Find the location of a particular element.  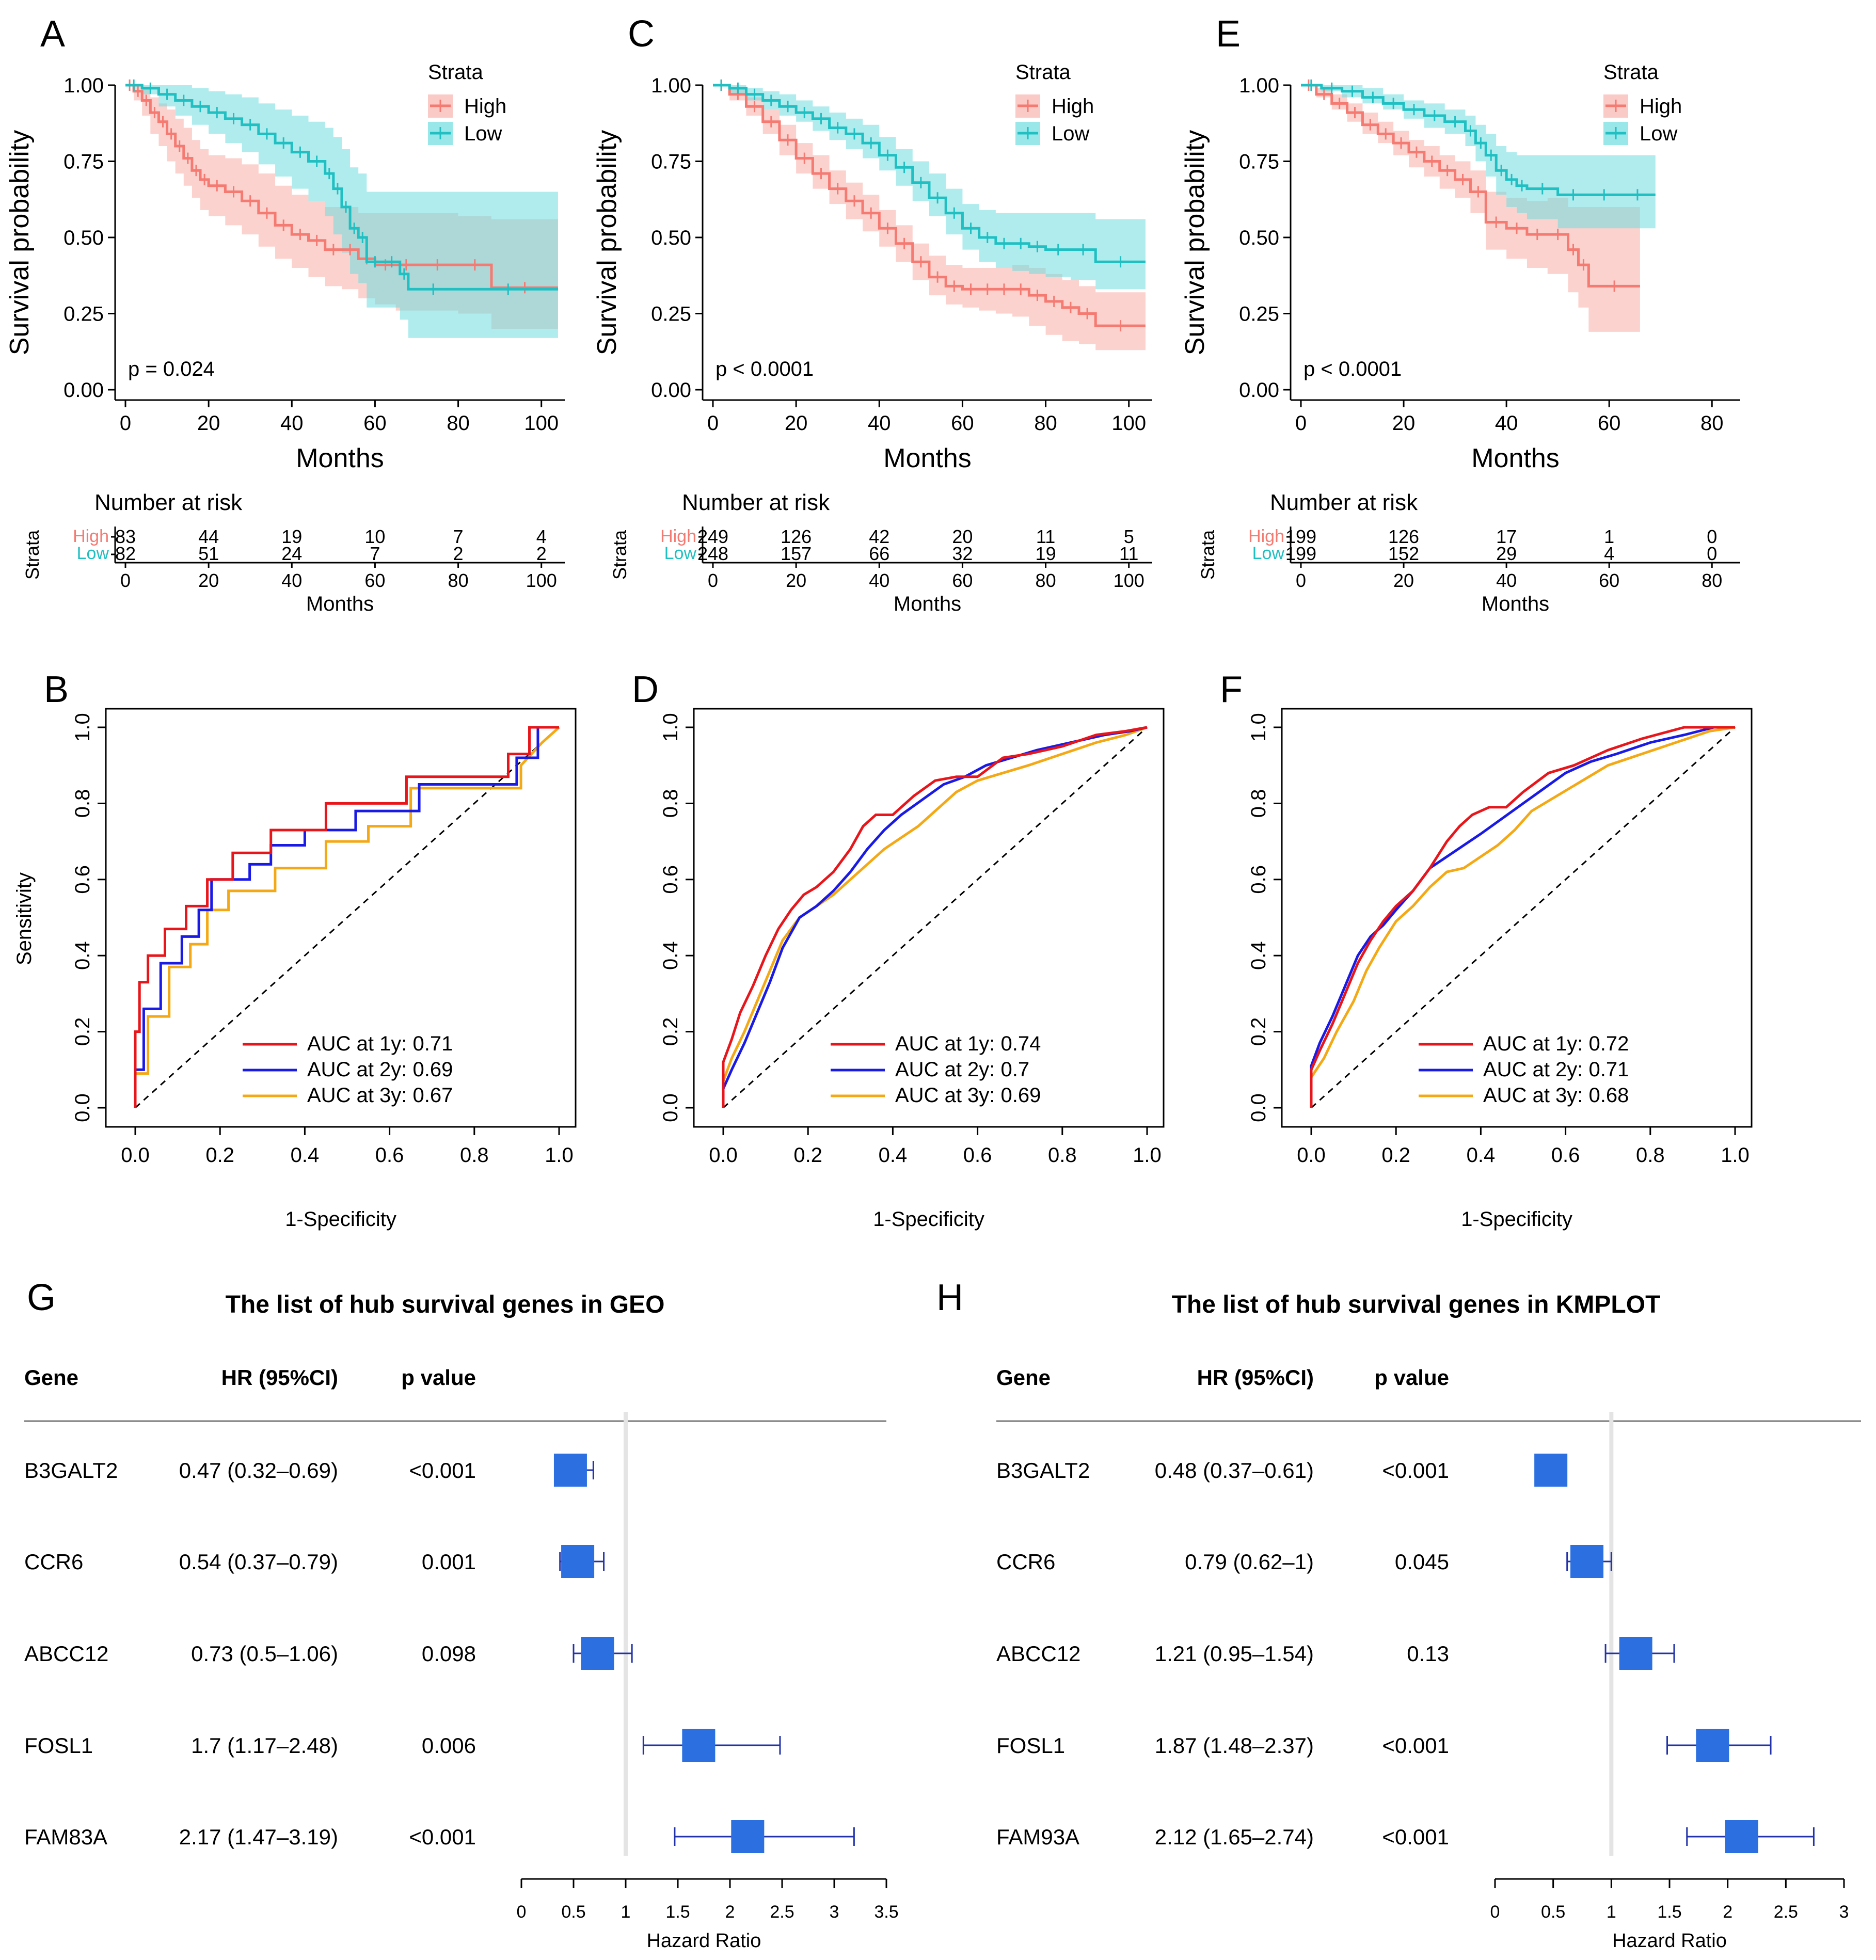

forest-reference-line-h is located at coordinates (1611, 1634).